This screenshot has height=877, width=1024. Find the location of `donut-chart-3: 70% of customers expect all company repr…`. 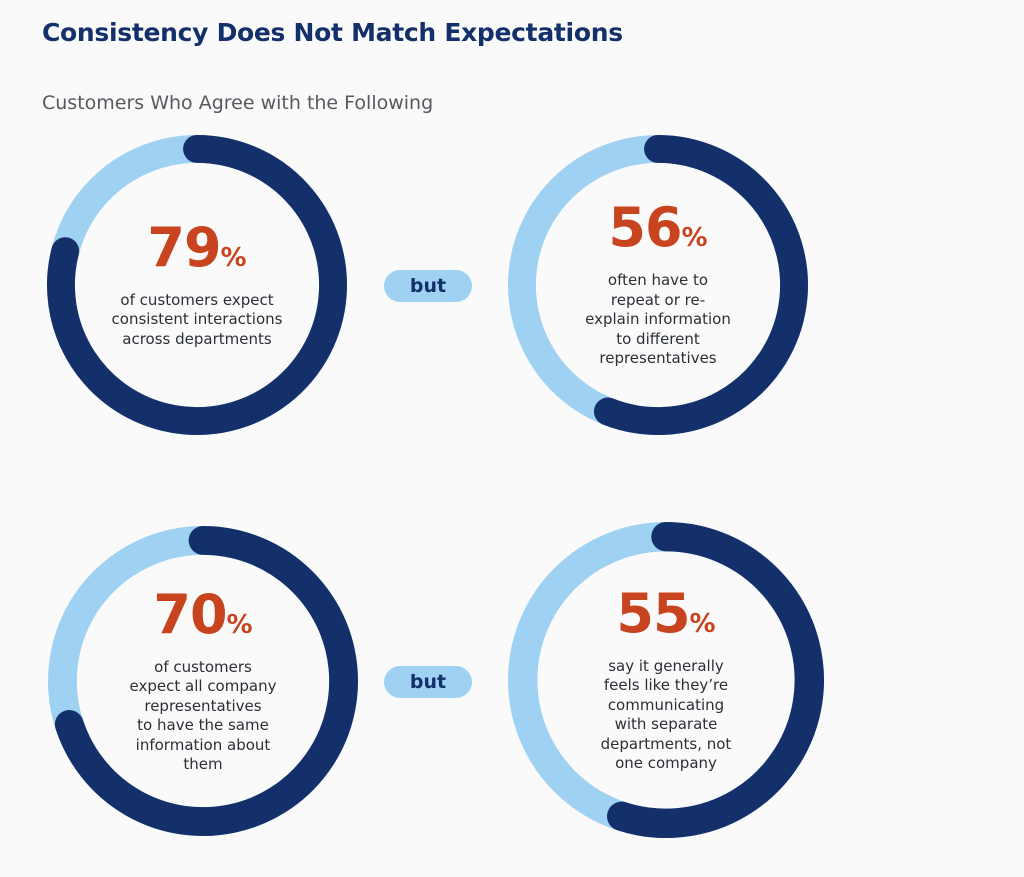

donut-chart-3: 70% of customers expect all company repr… is located at coordinates (203, 681).